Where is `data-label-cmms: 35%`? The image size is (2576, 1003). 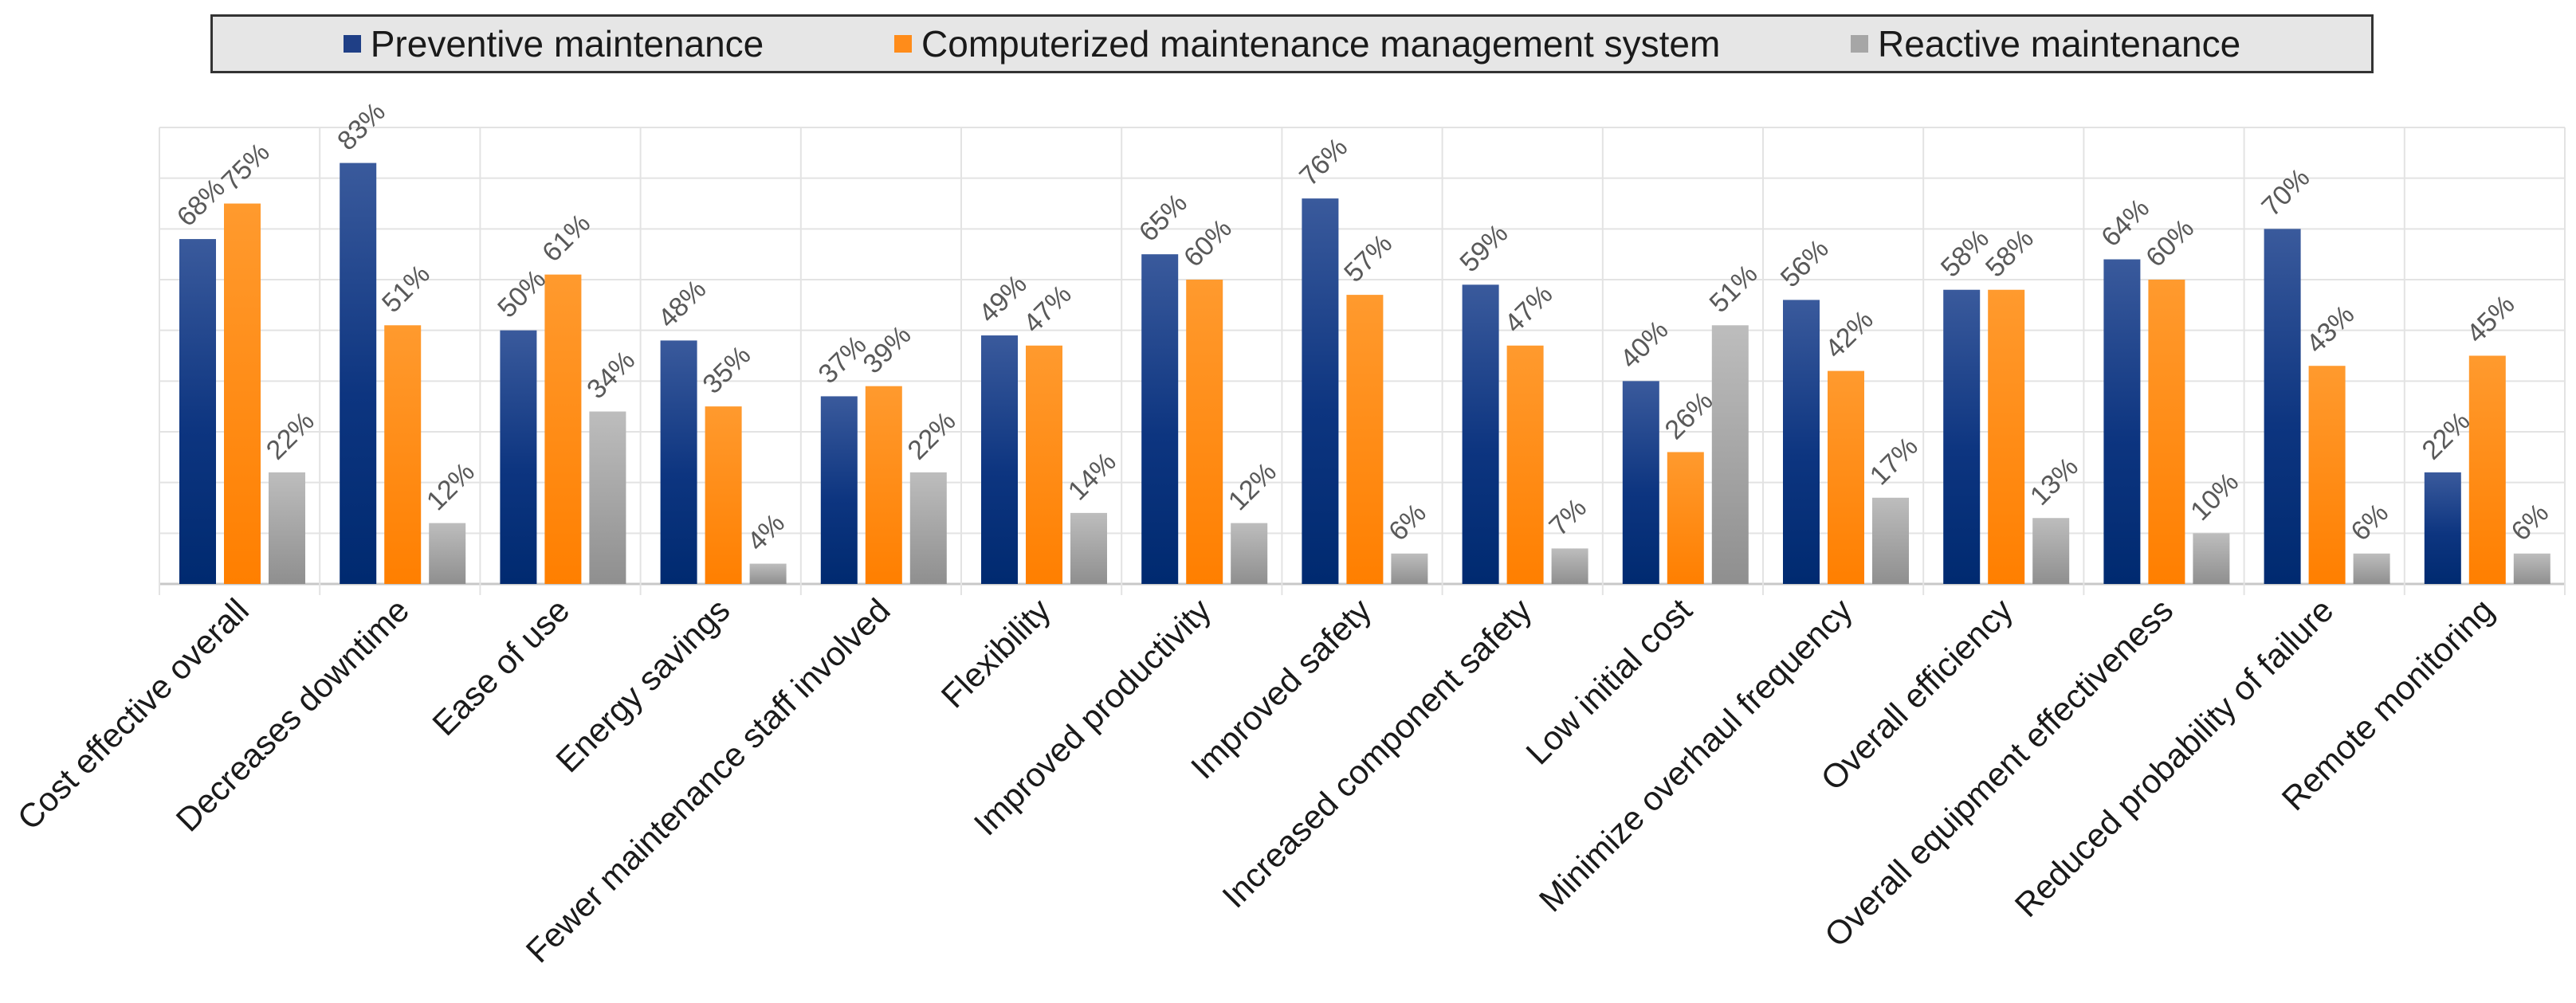
data-label-cmms: 35% is located at coordinates (726, 370).